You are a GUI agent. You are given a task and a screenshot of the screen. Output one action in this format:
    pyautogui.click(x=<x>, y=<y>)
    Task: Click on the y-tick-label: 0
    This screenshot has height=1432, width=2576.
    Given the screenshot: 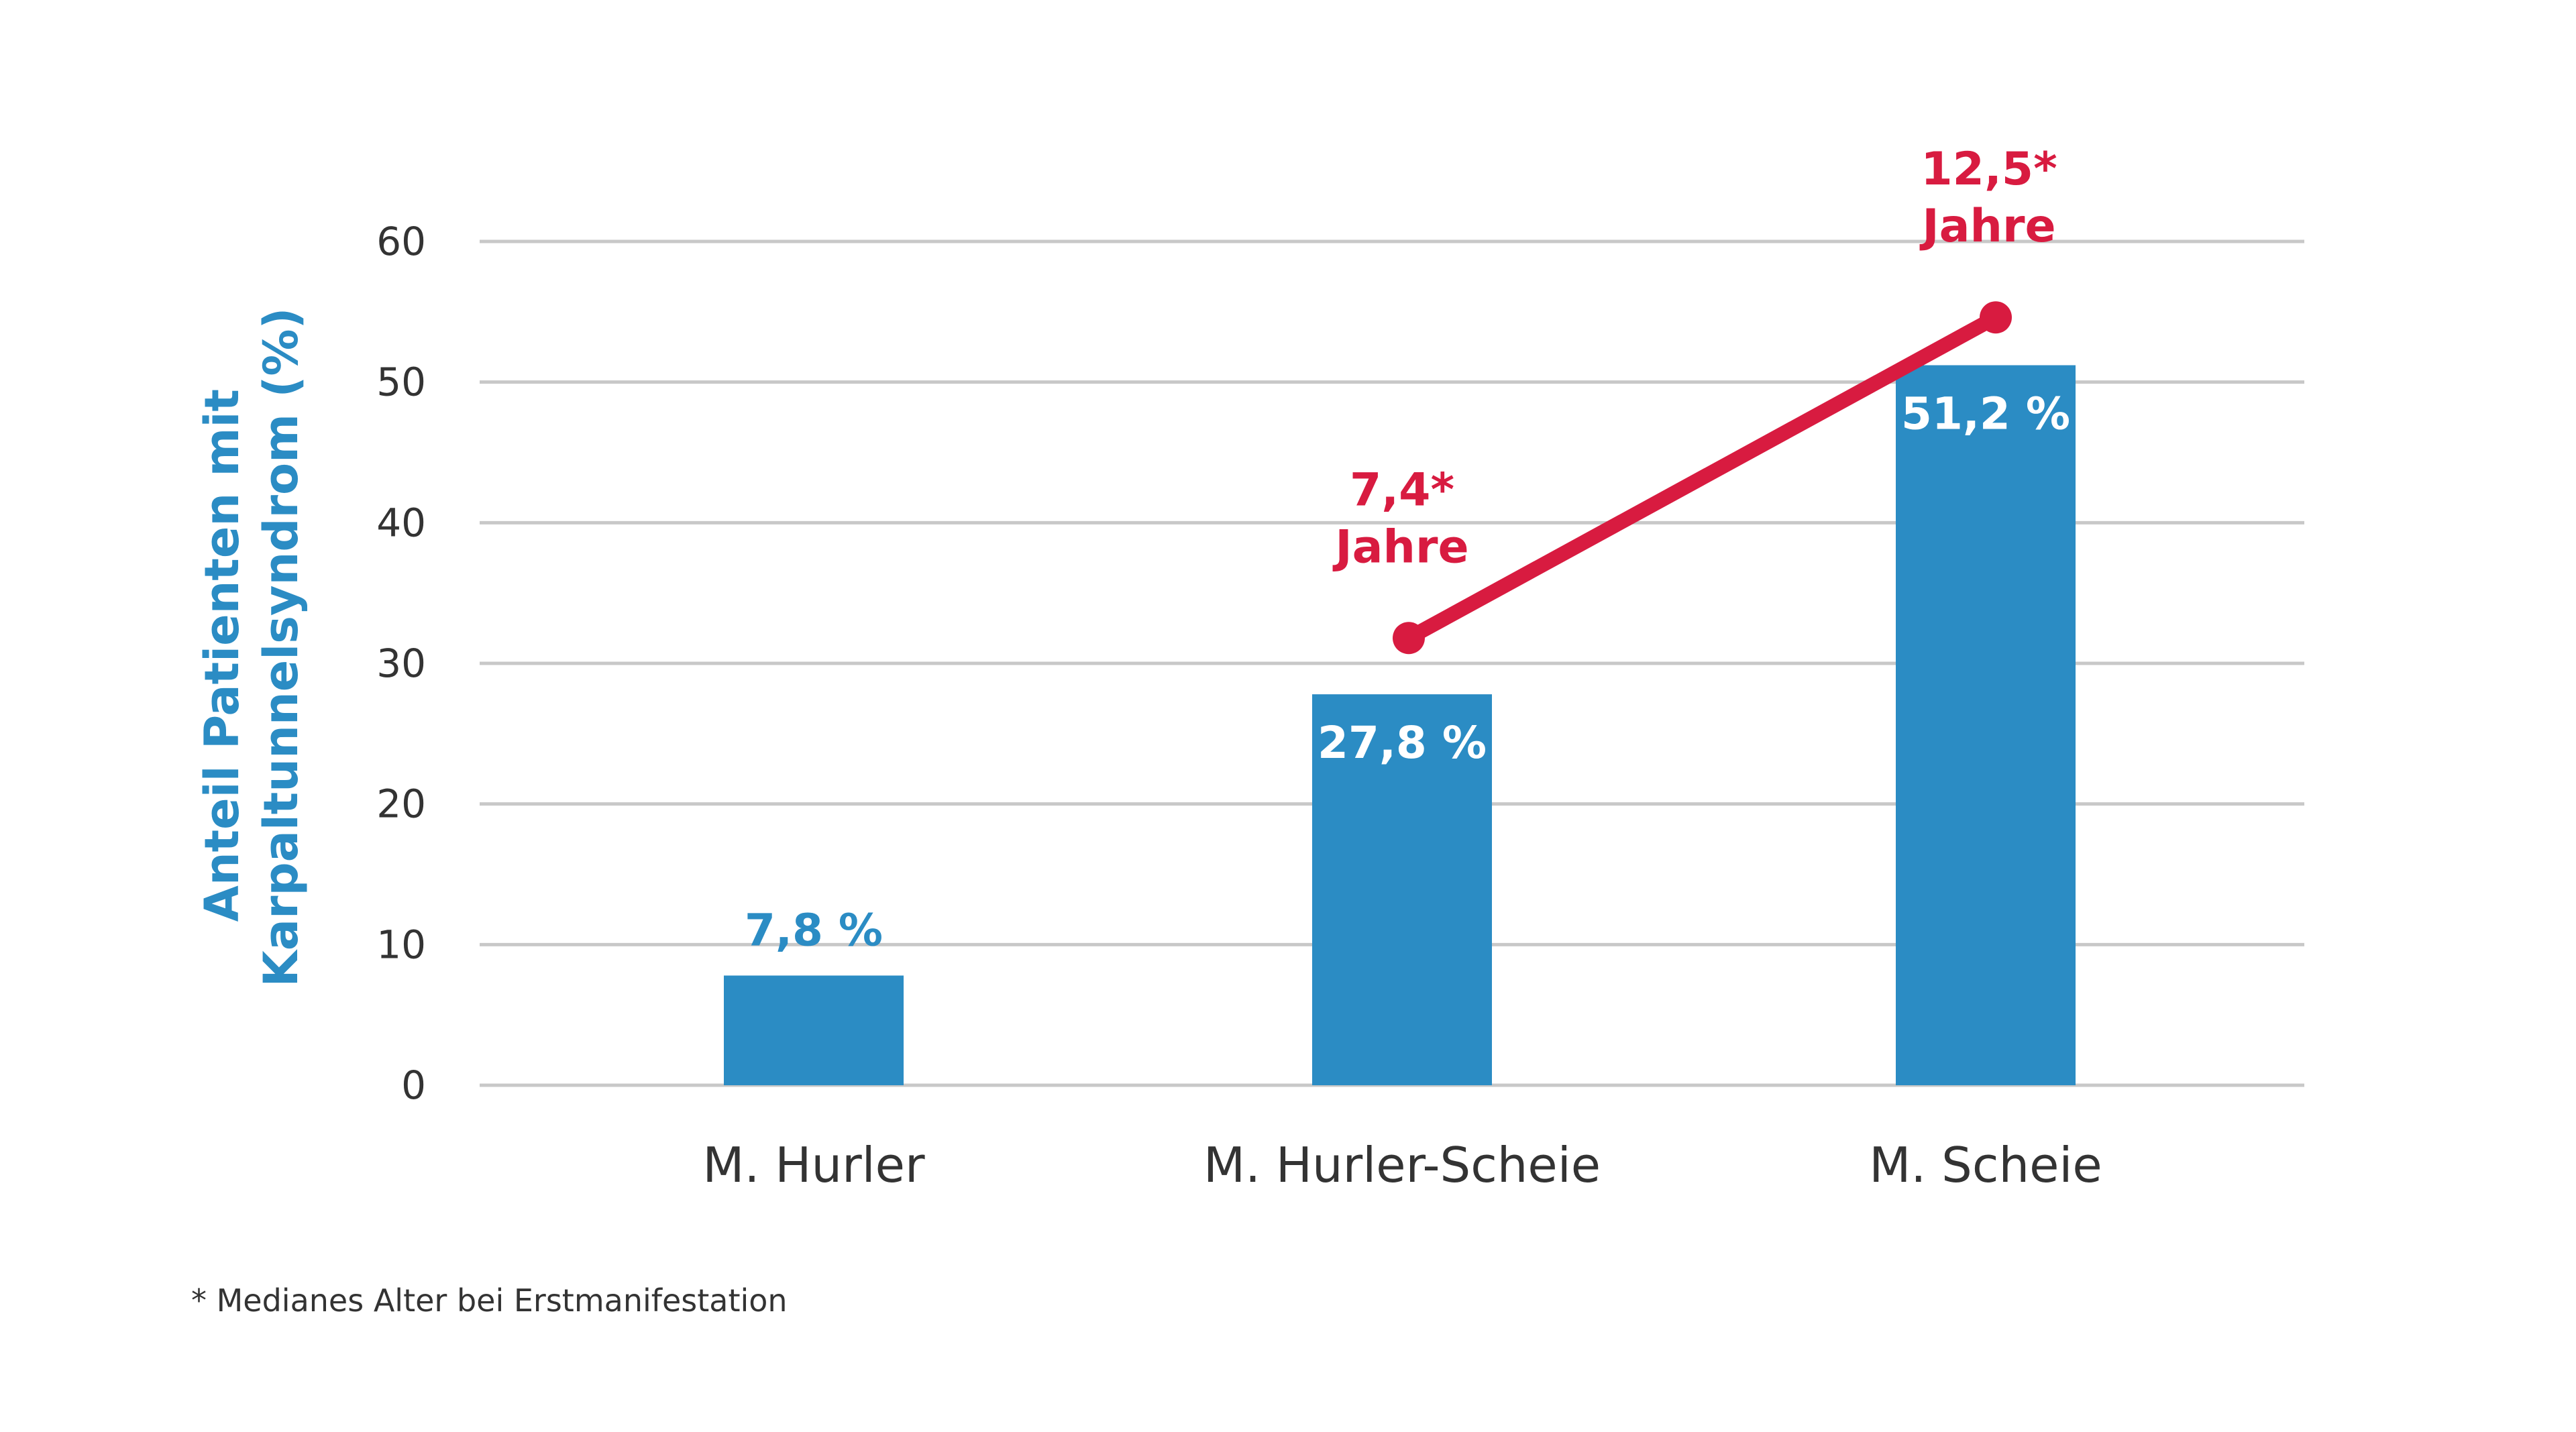 What is the action you would take?
    pyautogui.click(x=413, y=1085)
    